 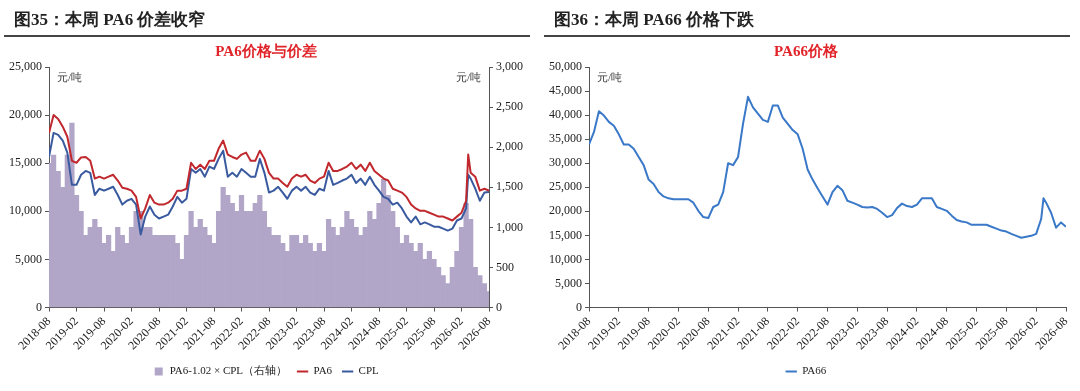 What do you see at coordinates (505, 266) in the screenshot?
I see `y2-tick-label: 500` at bounding box center [505, 266].